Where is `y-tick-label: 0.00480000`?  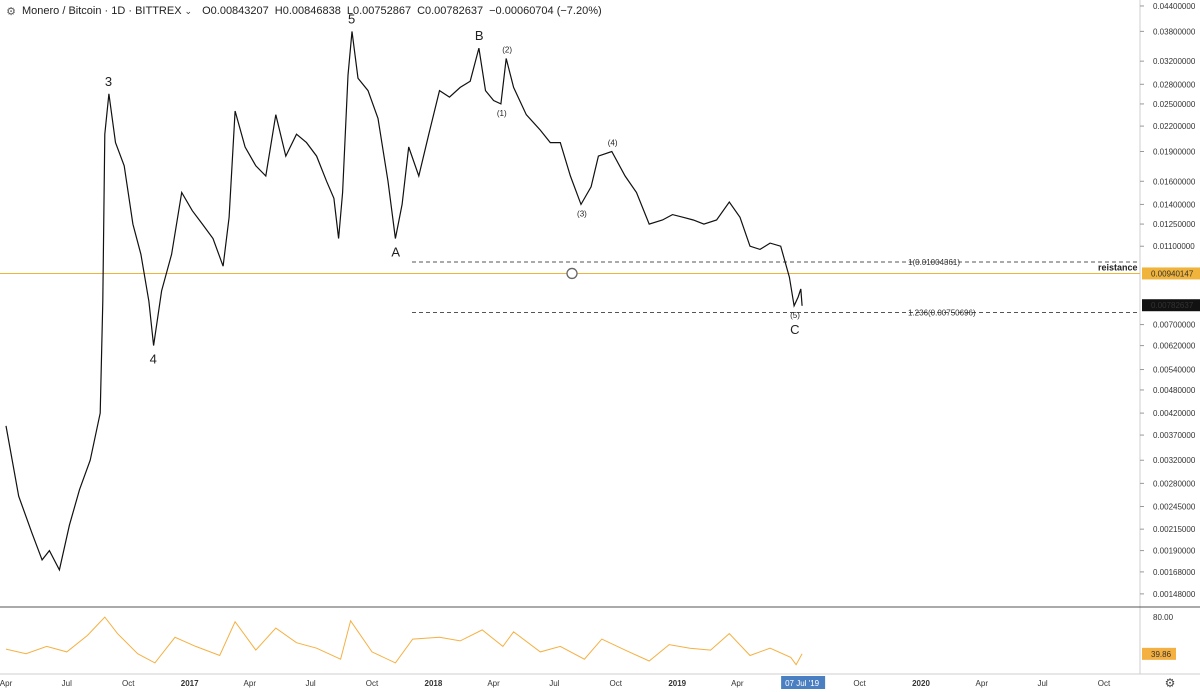 y-tick-label: 0.00480000 is located at coordinates (1174, 390).